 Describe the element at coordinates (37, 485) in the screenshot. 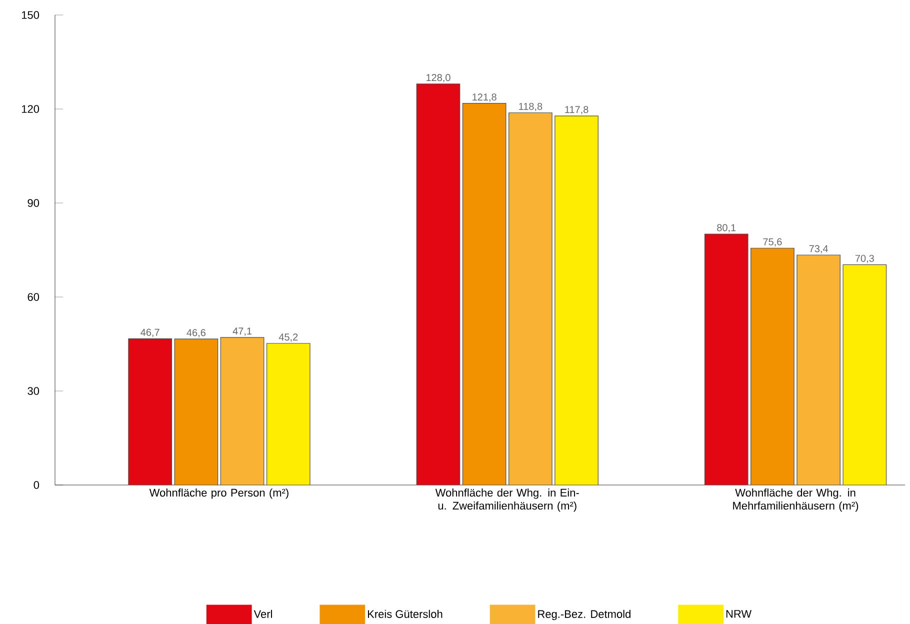

I see `y-tick-label: 0` at that location.